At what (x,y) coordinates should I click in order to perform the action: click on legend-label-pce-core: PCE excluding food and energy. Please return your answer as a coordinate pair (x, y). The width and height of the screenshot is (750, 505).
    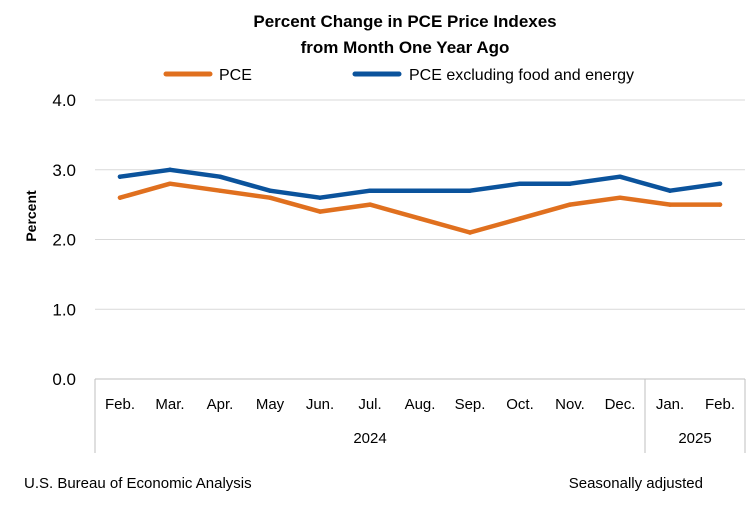
    Looking at the image, I should click on (521, 75).